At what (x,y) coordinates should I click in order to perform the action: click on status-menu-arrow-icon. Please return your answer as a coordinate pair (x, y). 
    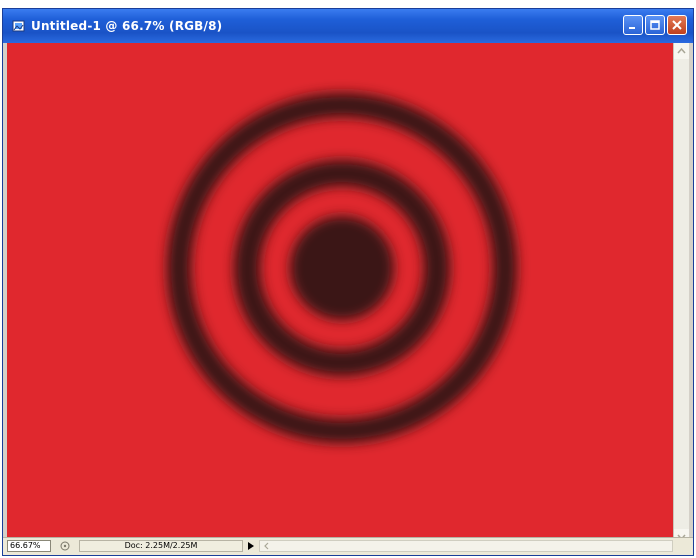
    Looking at the image, I should click on (251, 546).